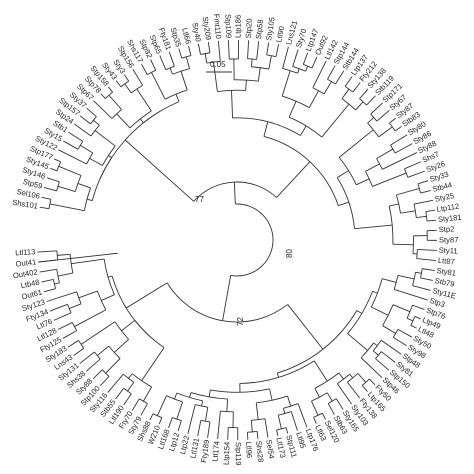 The height and width of the screenshot is (474, 474). What do you see at coordinates (444, 197) in the screenshot?
I see `leaf-label: Sty25` at bounding box center [444, 197].